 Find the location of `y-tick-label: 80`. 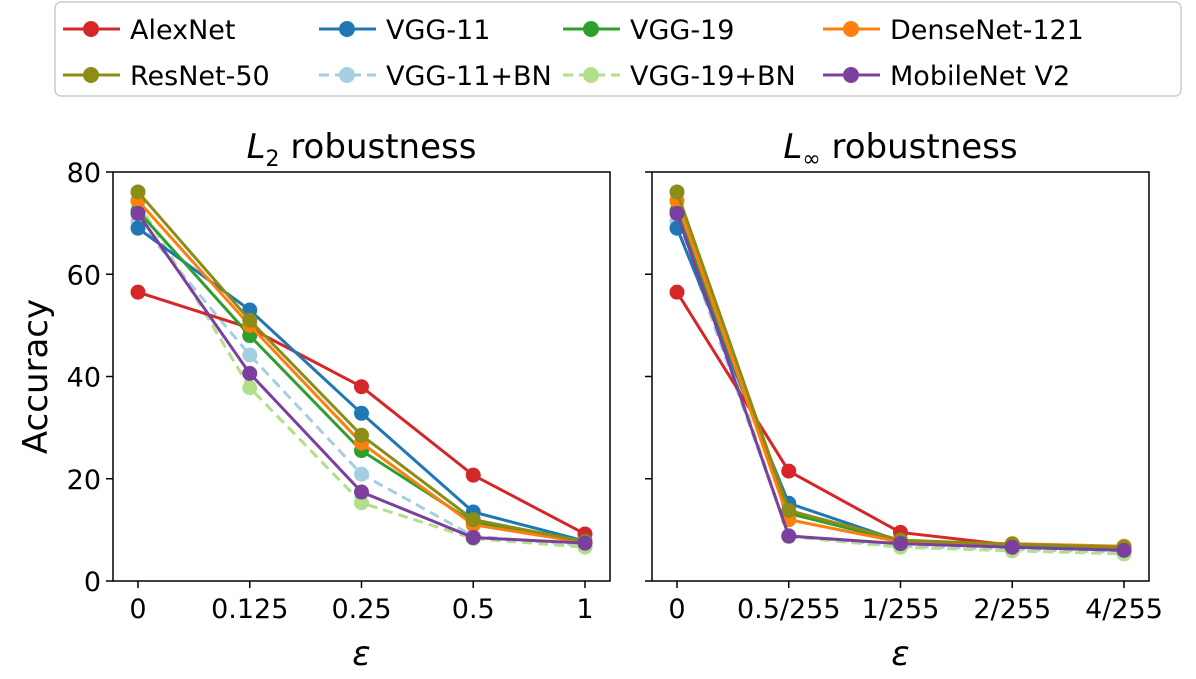

y-tick-label: 80 is located at coordinates (84, 173).